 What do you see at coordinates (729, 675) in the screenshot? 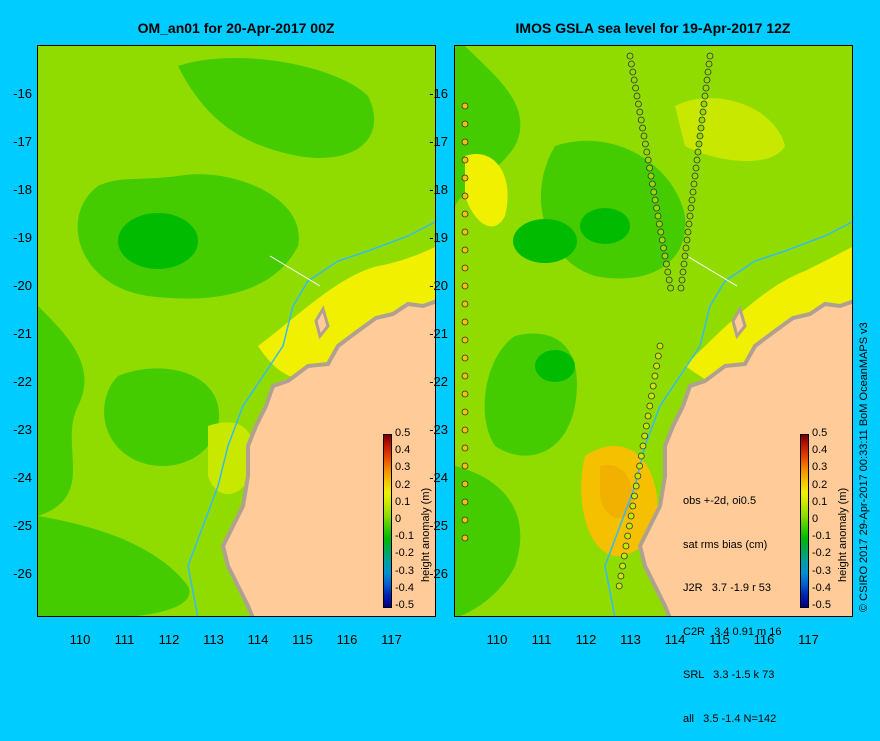
I see `stats-row: SRL 3.3 -1.5 k 73` at bounding box center [729, 675].